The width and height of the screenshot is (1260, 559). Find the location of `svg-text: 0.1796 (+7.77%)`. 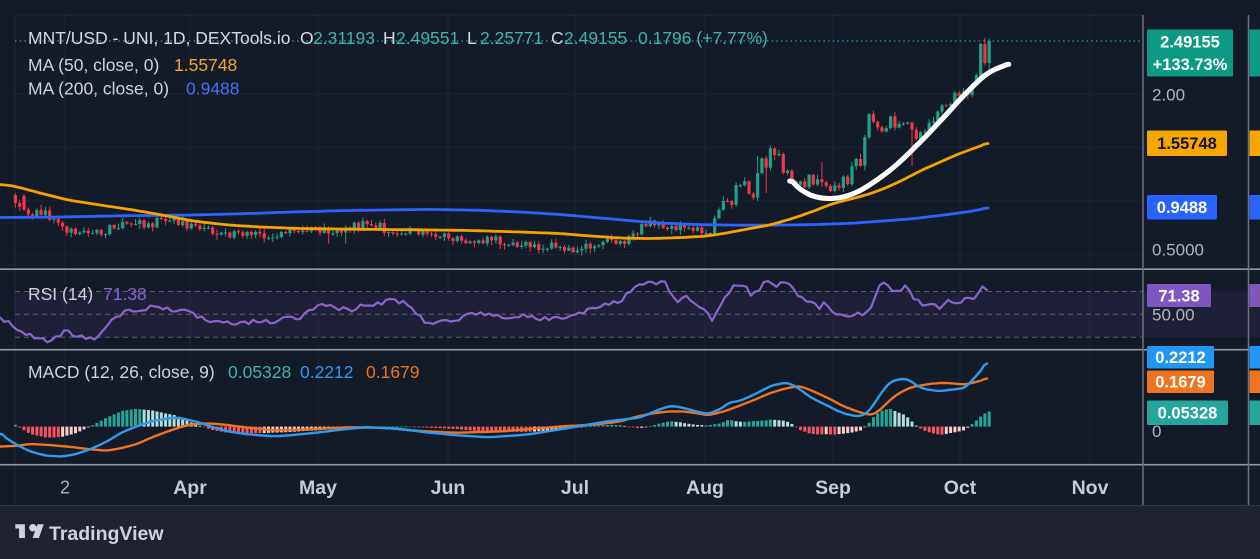

svg-text: 0.1796 (+7.77%) is located at coordinates (703, 38).